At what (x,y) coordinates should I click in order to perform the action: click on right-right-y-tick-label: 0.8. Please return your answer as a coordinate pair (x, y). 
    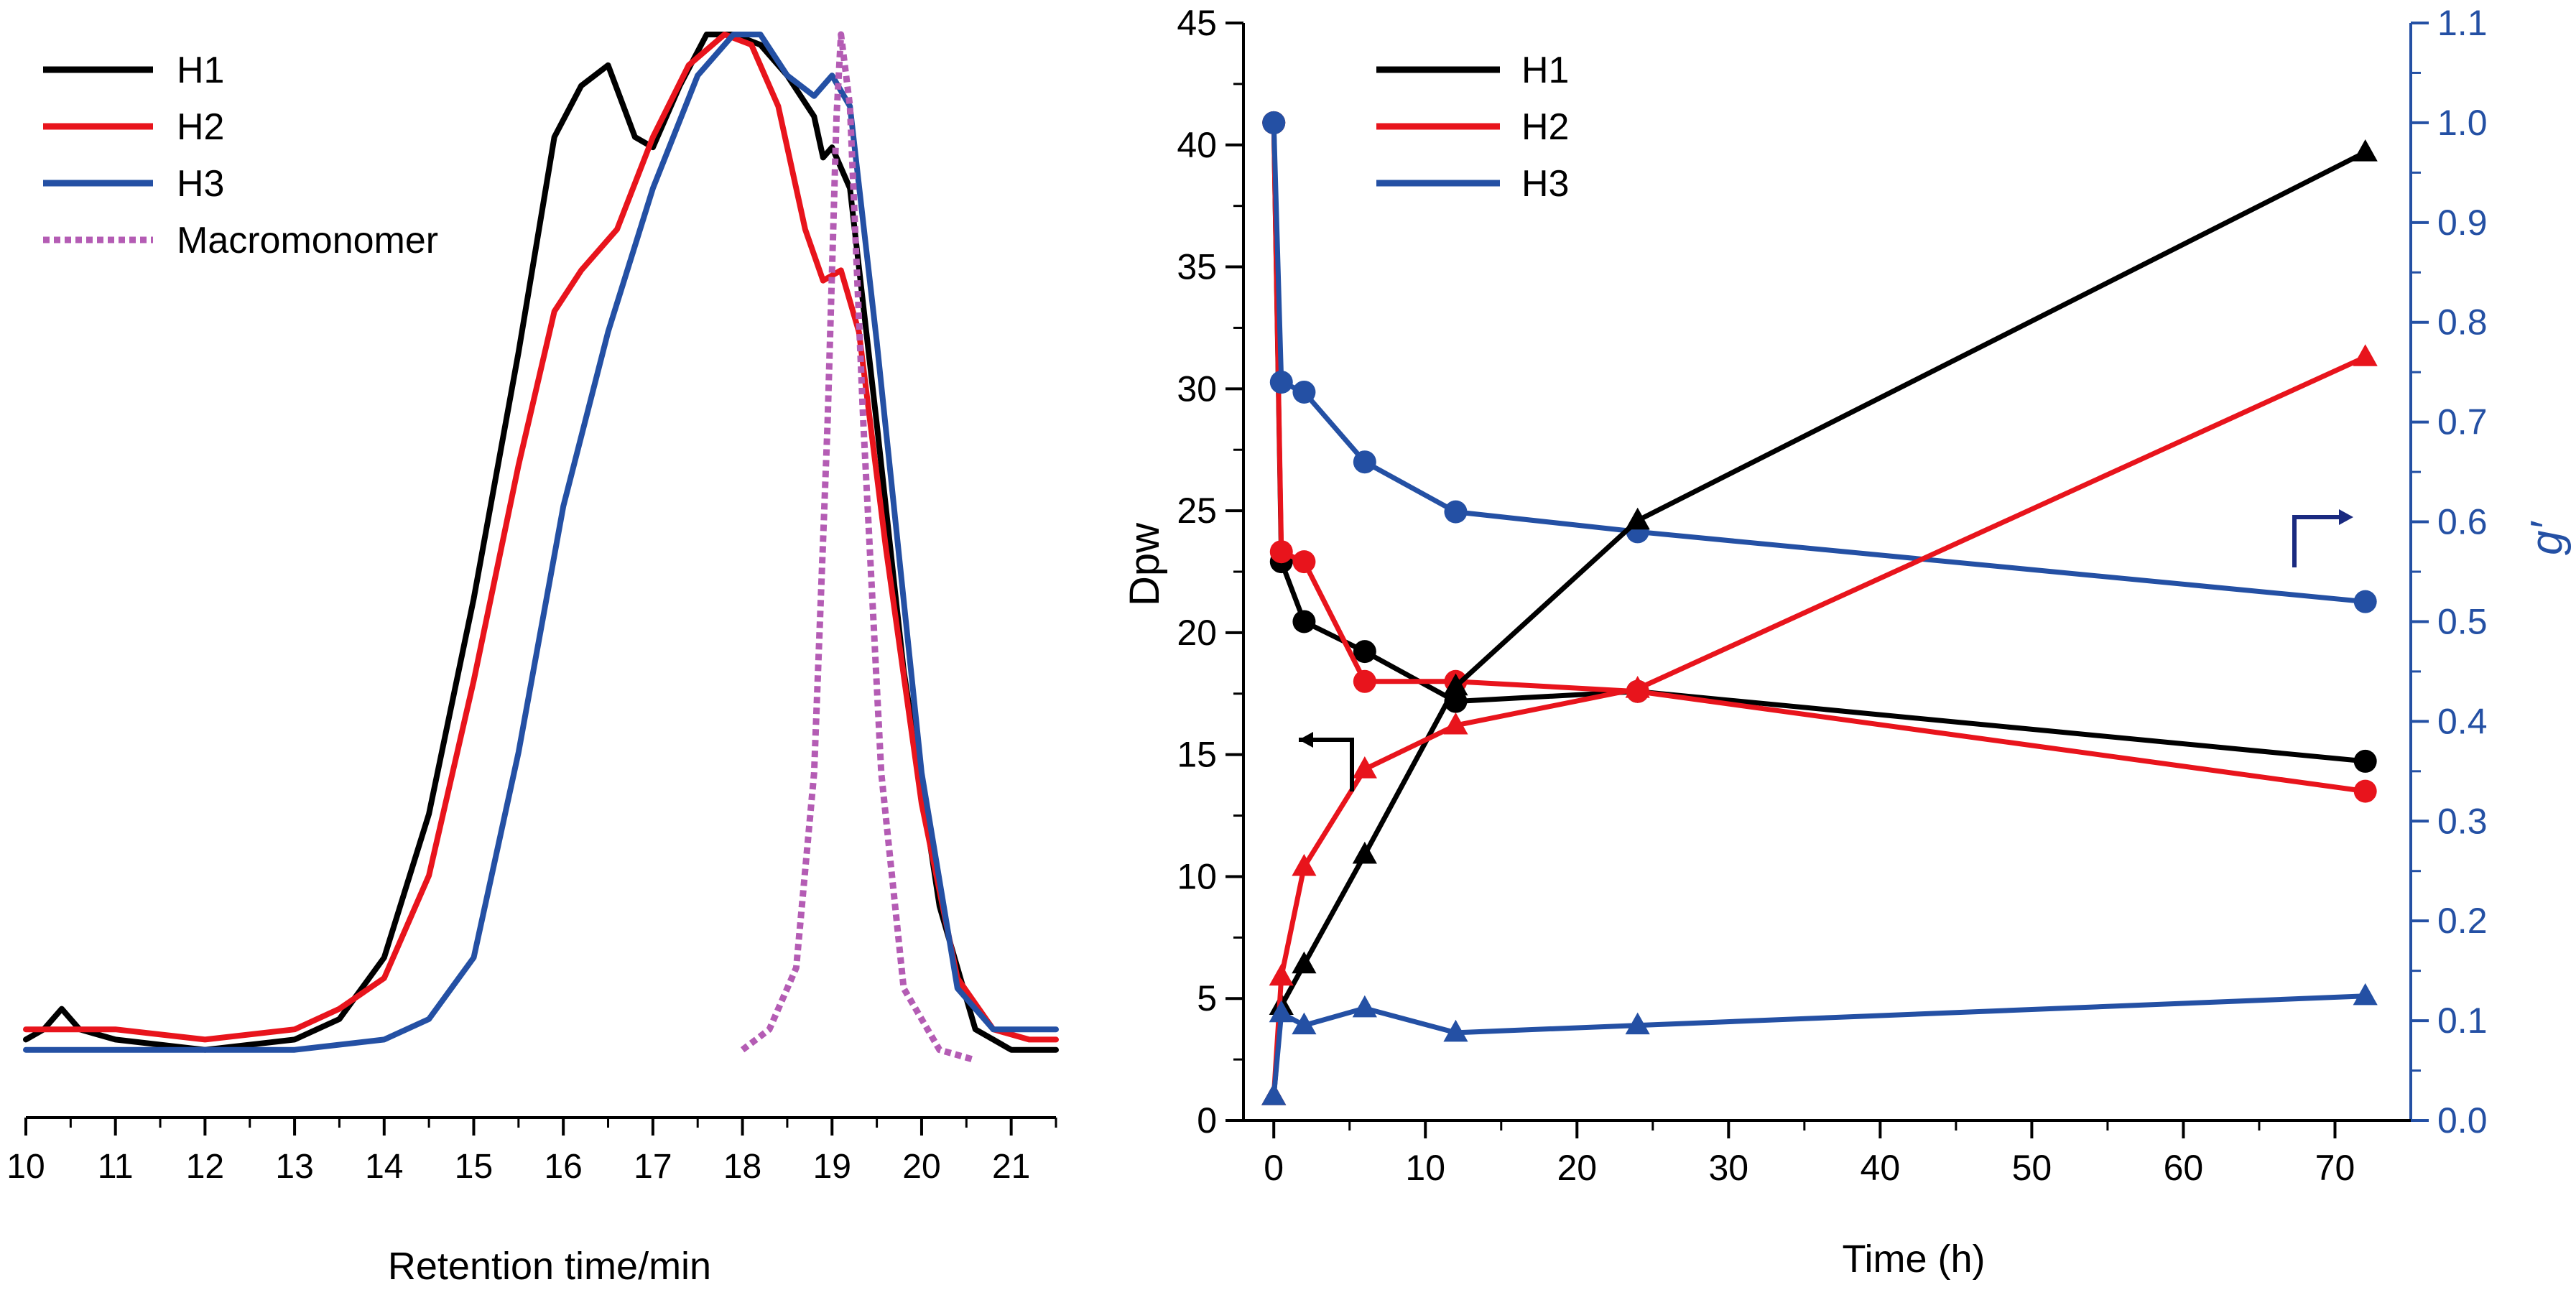
    Looking at the image, I should click on (2462, 322).